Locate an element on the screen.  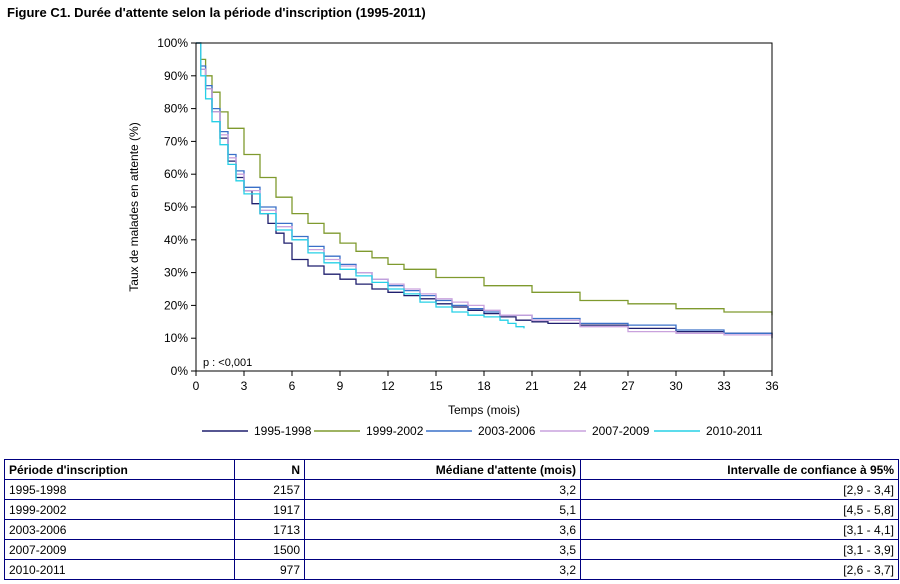
y-tick-label: 90% is located at coordinates (176, 76).